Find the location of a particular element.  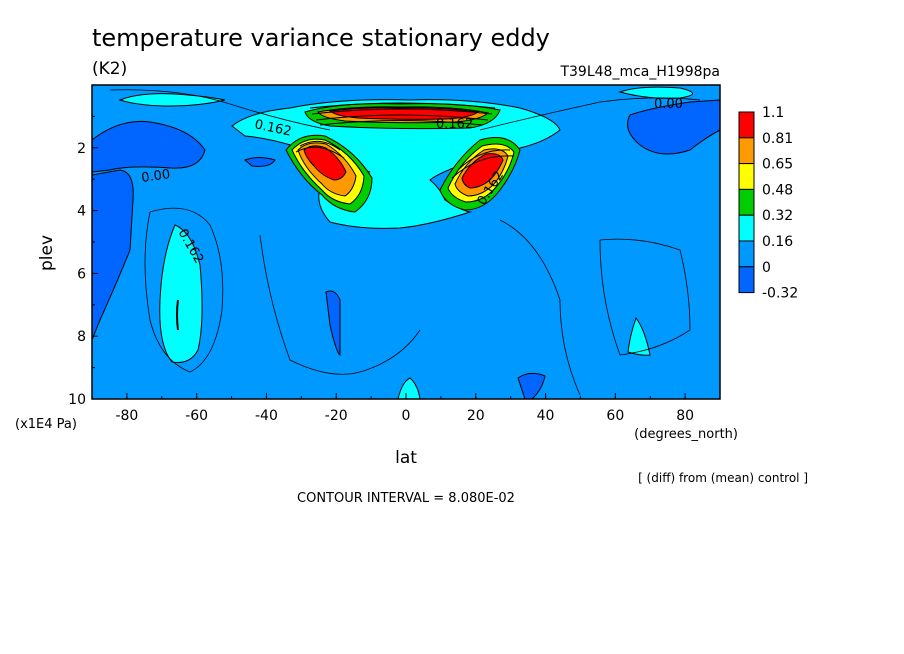

difference-note: [ (diff) from (mean) control ] is located at coordinates (723, 478).